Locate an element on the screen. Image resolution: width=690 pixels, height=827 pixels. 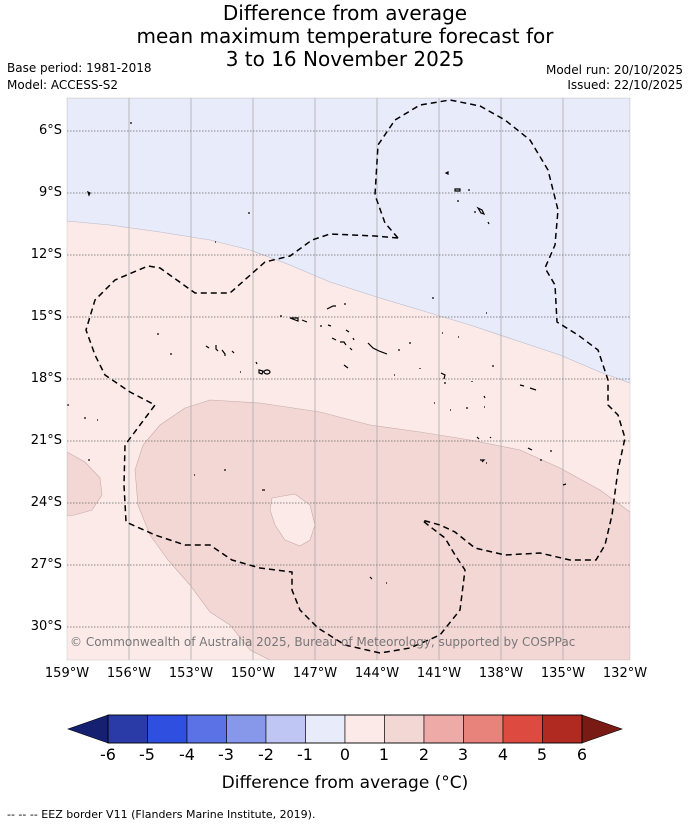
lat-label-27s: 27°S is located at coordinates (46, 564).